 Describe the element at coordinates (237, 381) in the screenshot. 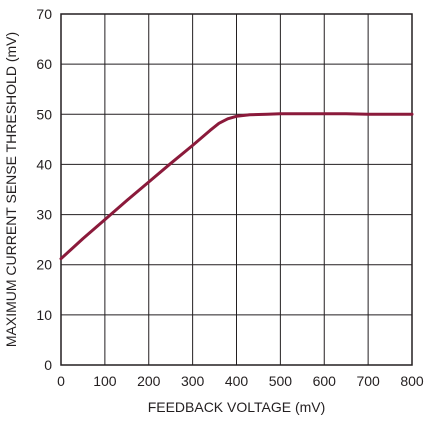

I see `x-tick-label: 400` at that location.